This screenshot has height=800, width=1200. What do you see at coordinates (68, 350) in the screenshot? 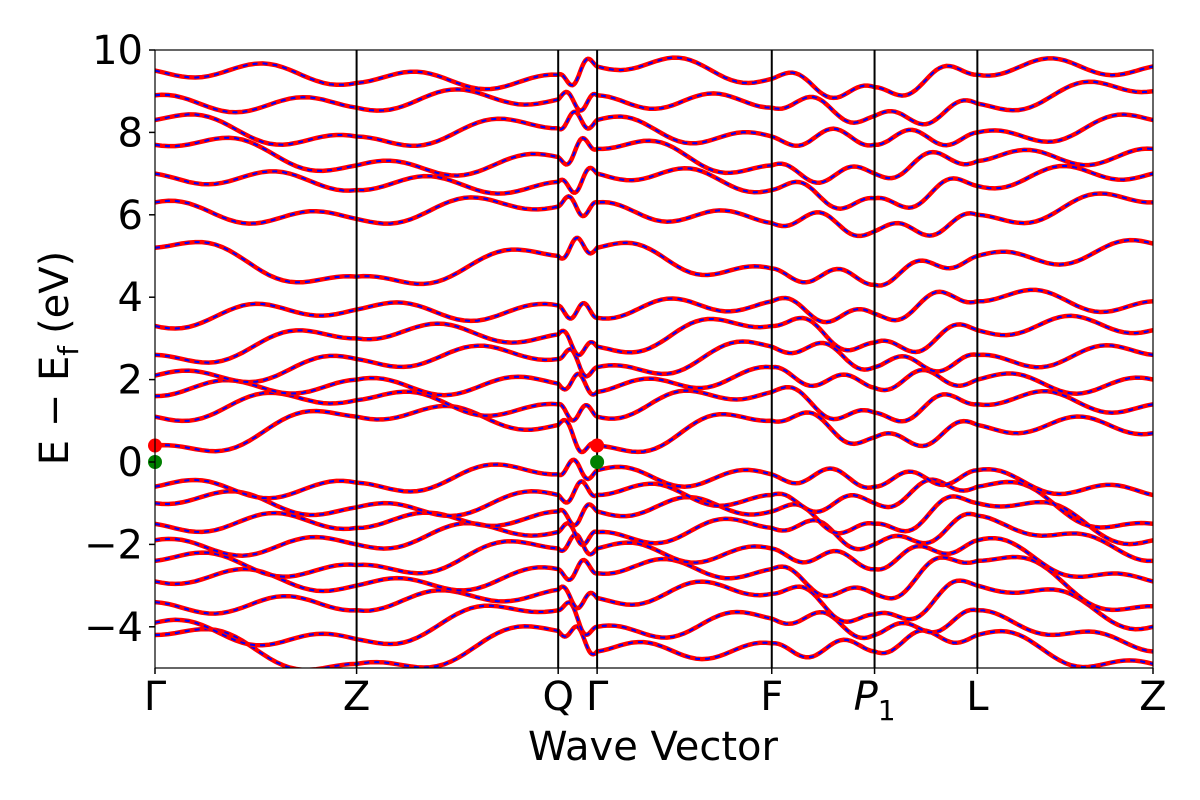
I see `y-axis-label-subscript: f` at bounding box center [68, 350].